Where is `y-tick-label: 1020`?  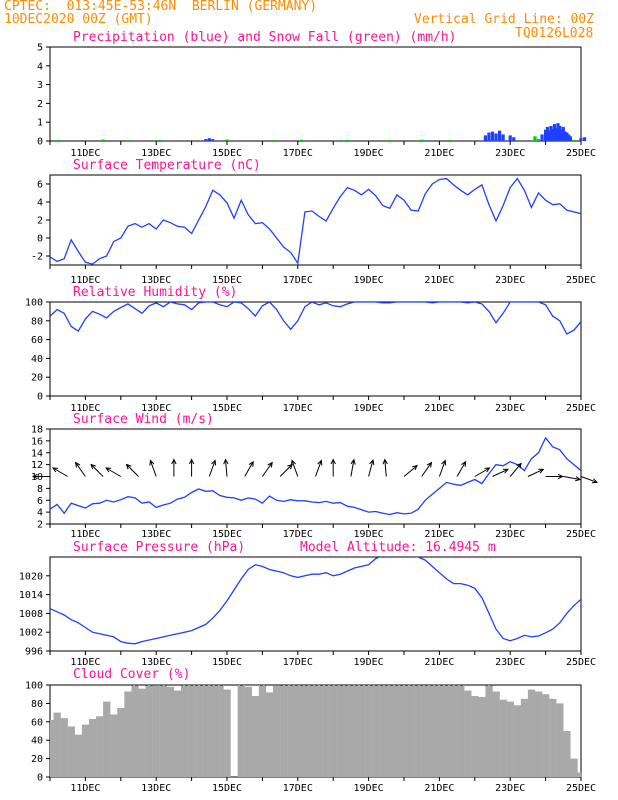 y-tick-label: 1020 is located at coordinates (31, 576).